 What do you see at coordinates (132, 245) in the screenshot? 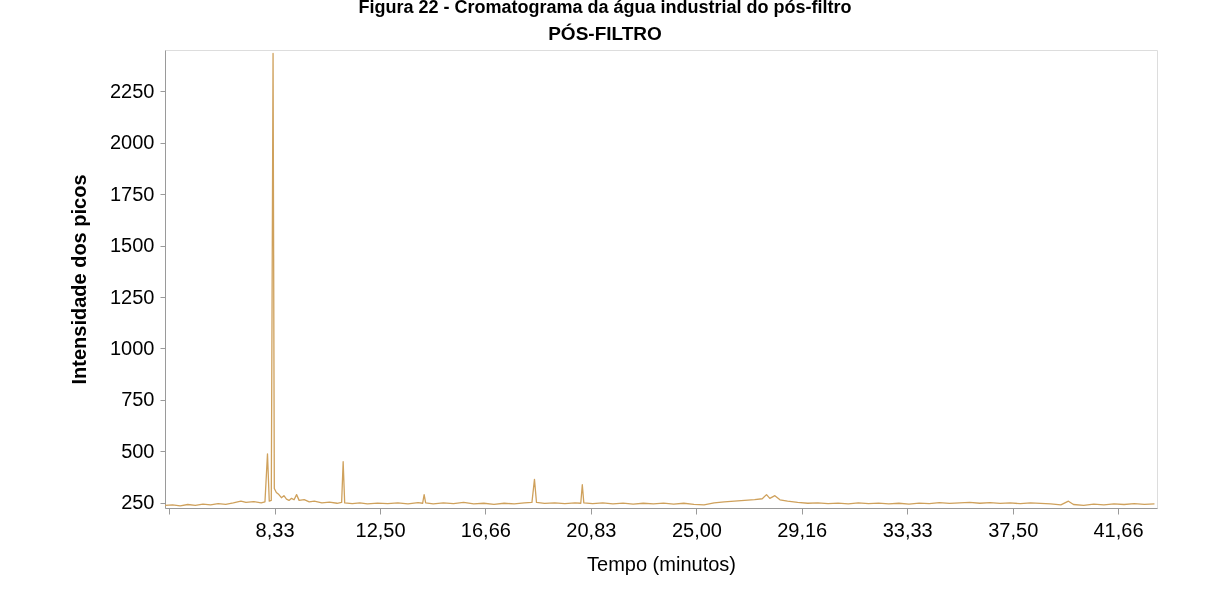
I see `y-tick-label: 1500` at bounding box center [132, 245].